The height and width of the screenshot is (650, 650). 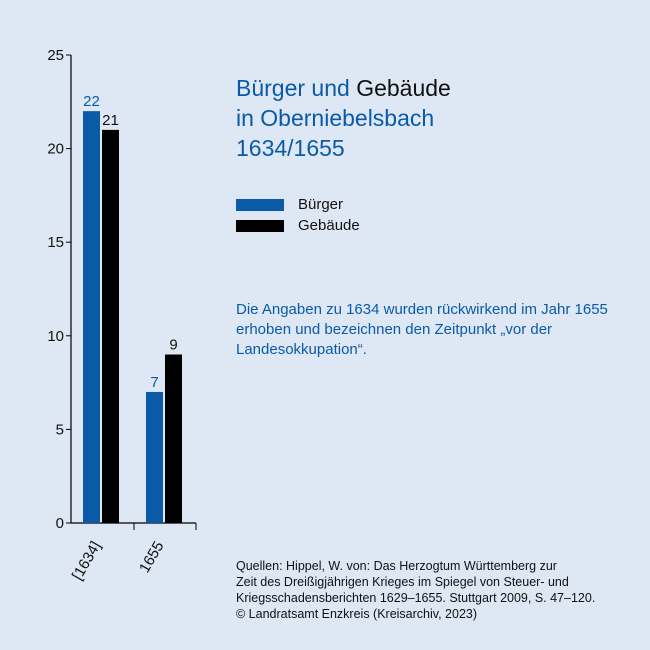 I want to click on y-tick-label: 0, so click(x=60, y=523).